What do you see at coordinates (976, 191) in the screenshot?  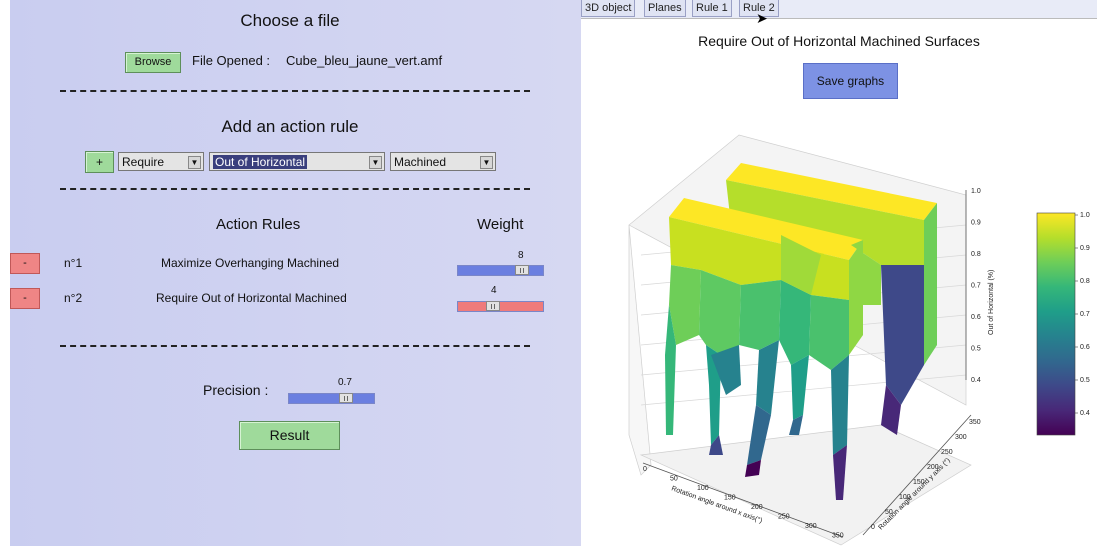 I see `z-tick-label: 1.0` at bounding box center [976, 191].